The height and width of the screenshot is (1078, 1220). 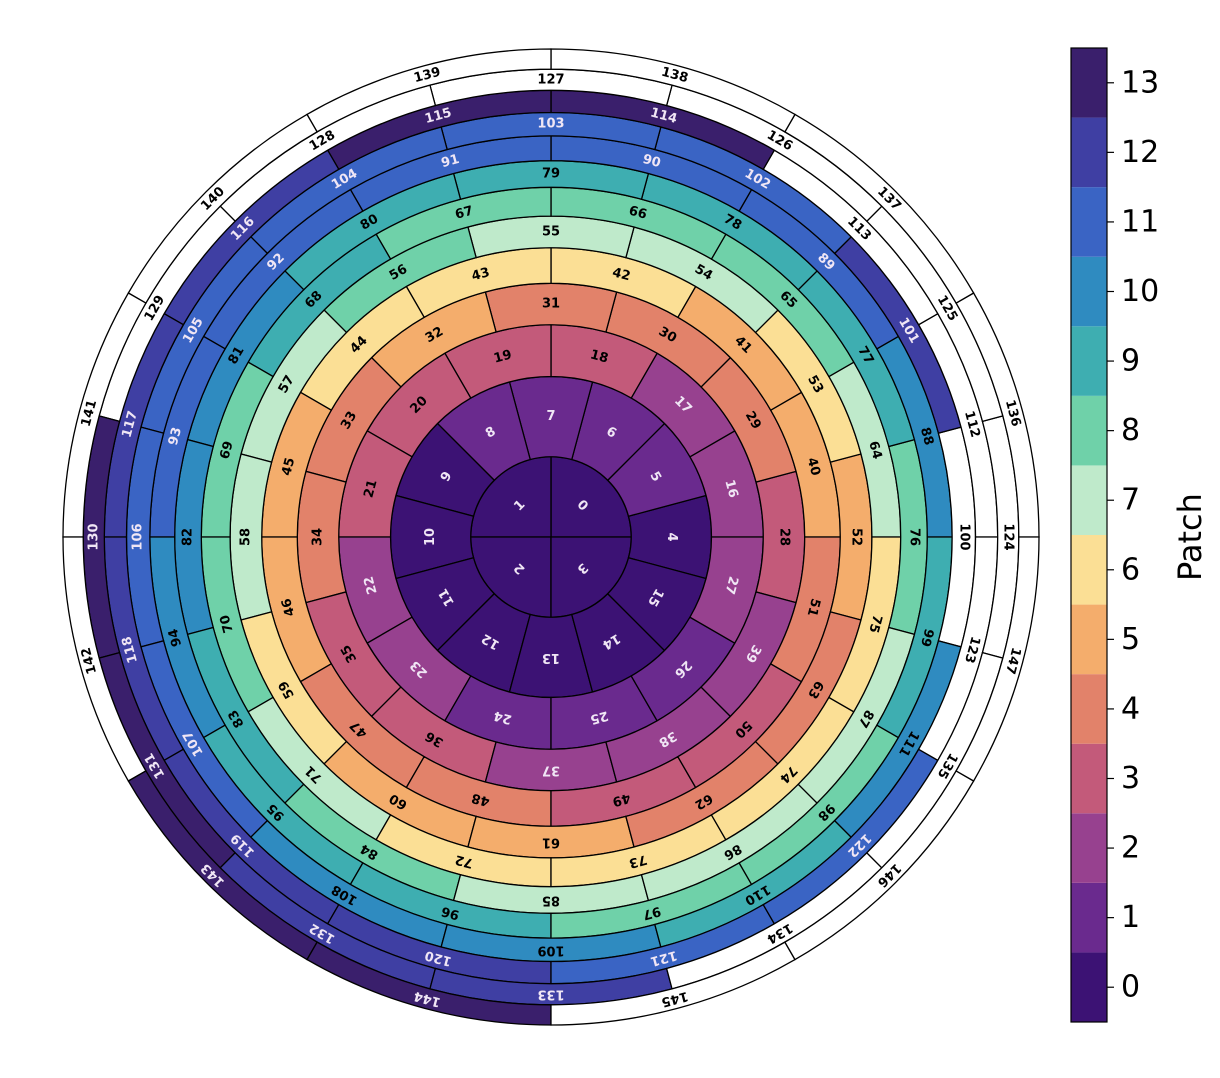 I want to click on cell-label: 94, so click(x=175, y=637).